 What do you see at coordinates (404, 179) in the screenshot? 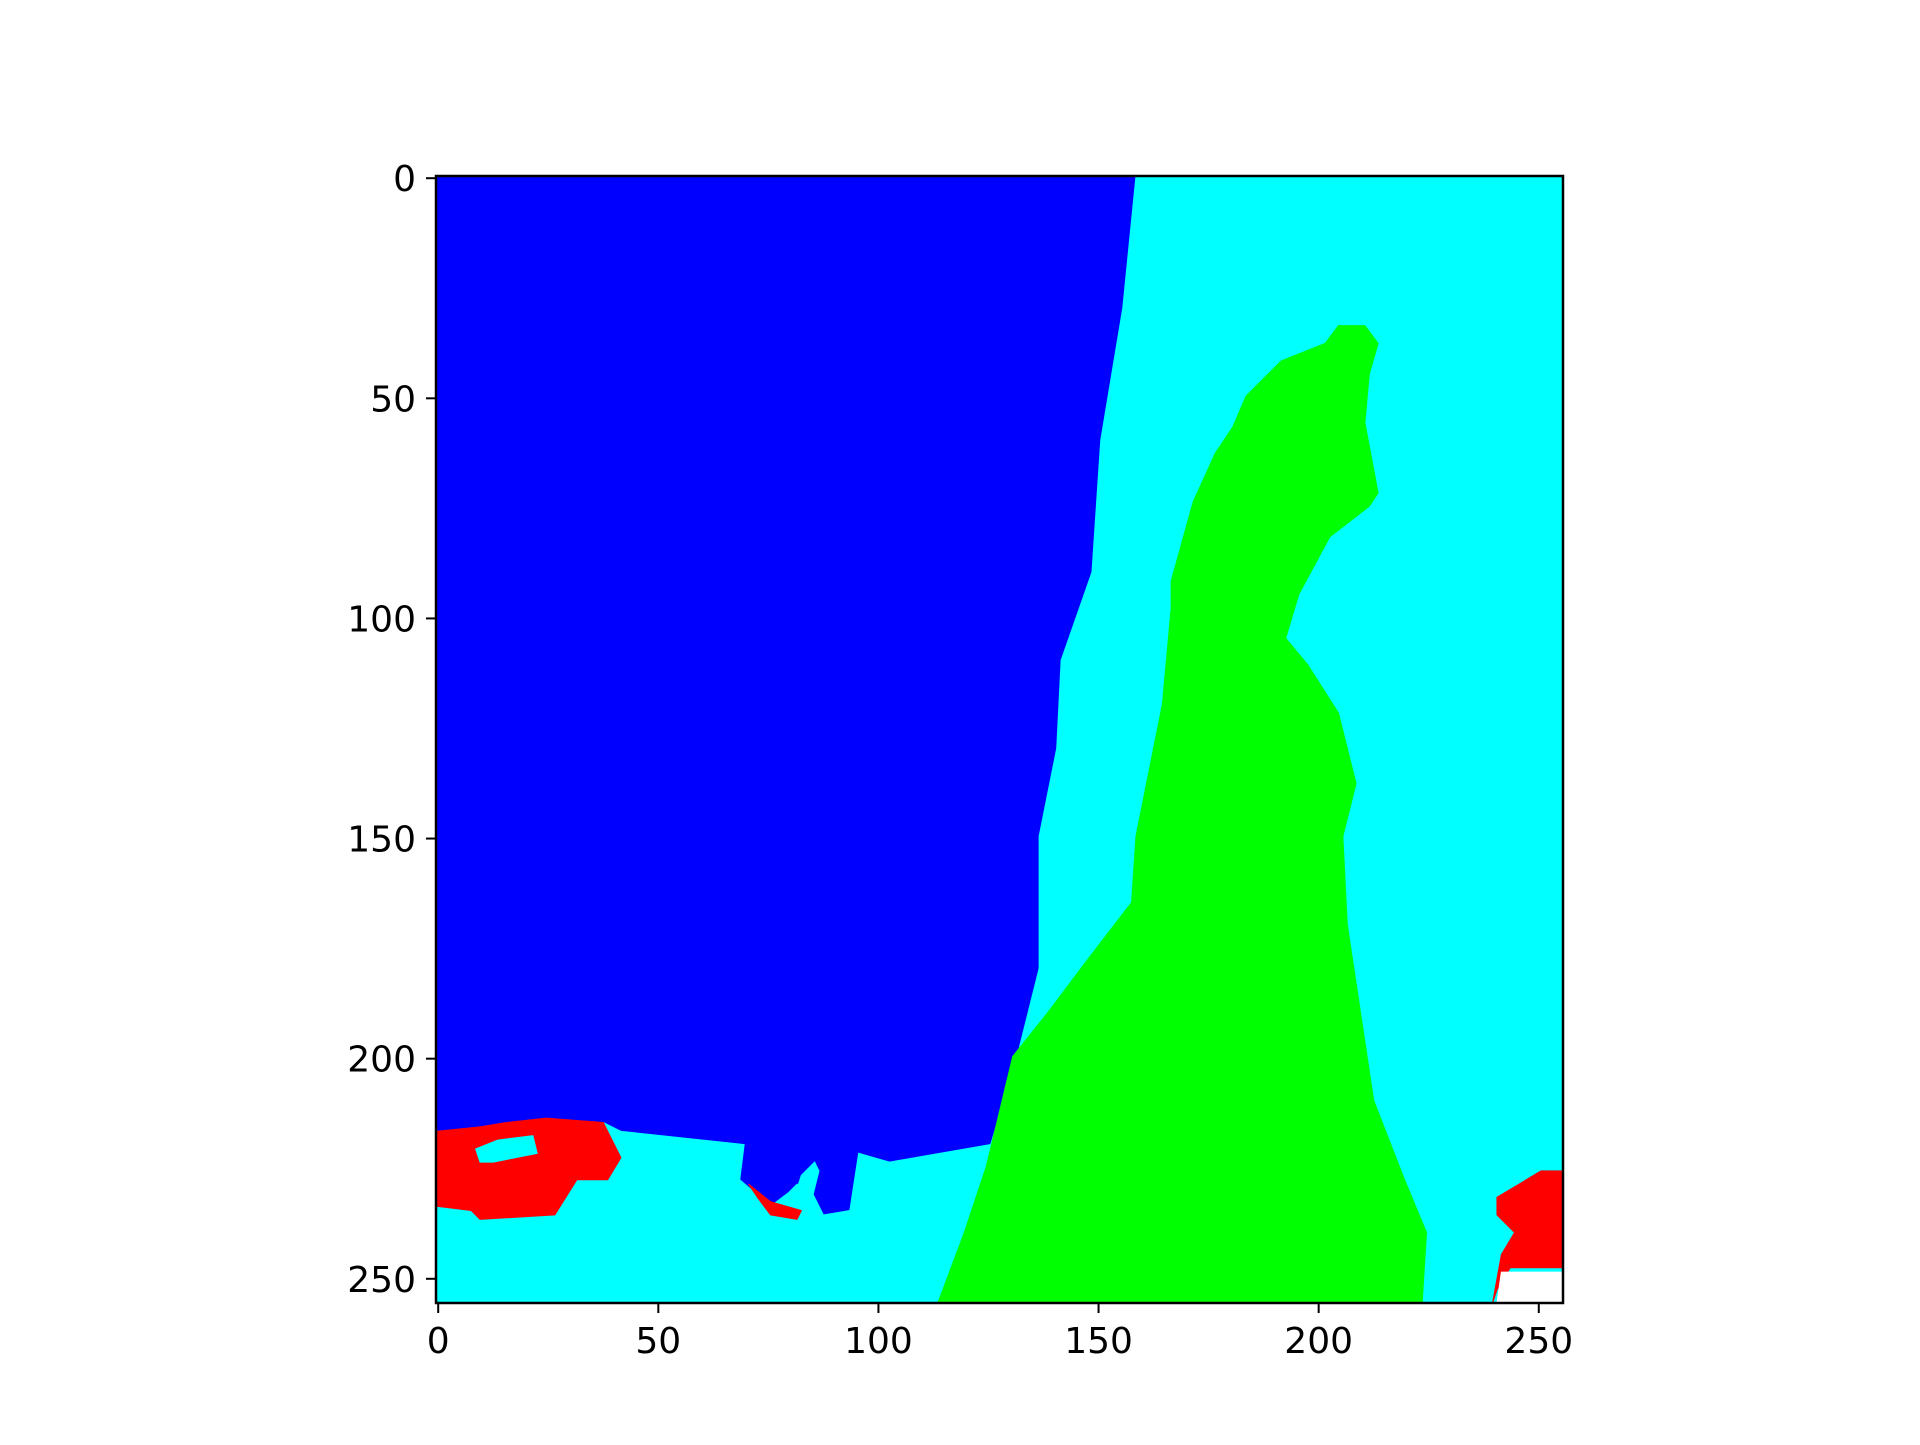
I see `y-tick-label: 0` at bounding box center [404, 179].